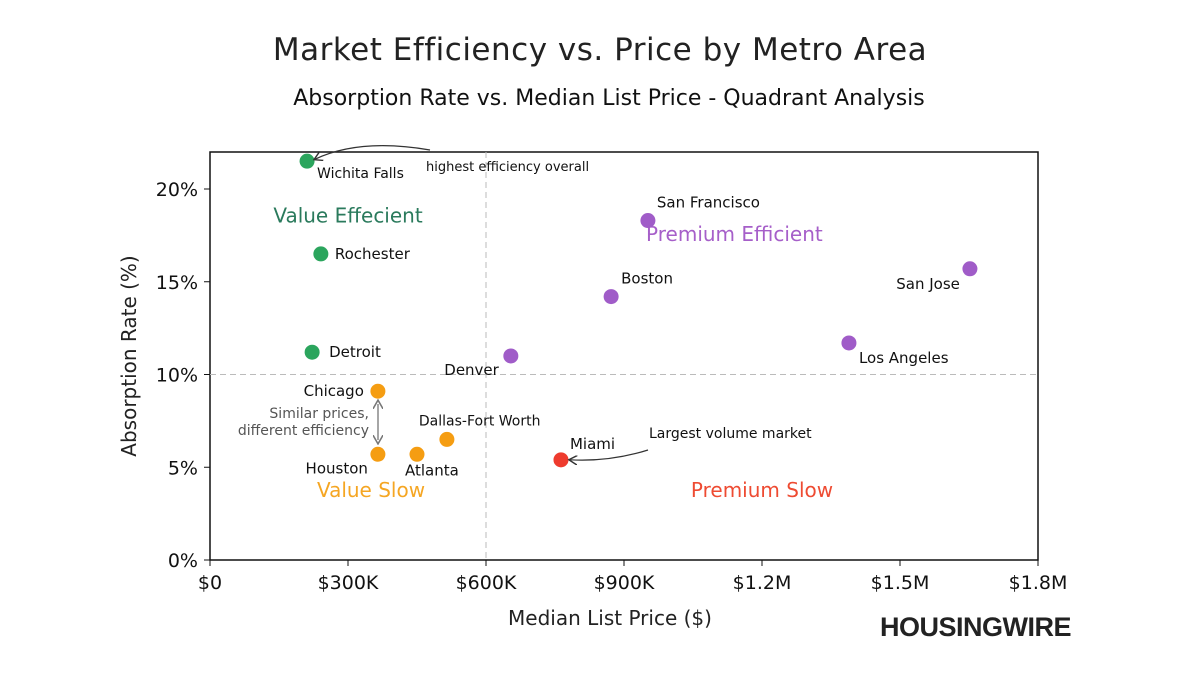 This screenshot has height=675, width=1200. What do you see at coordinates (976, 627) in the screenshot?
I see `housingwire-logo: HOUSINGWIRE` at bounding box center [976, 627].